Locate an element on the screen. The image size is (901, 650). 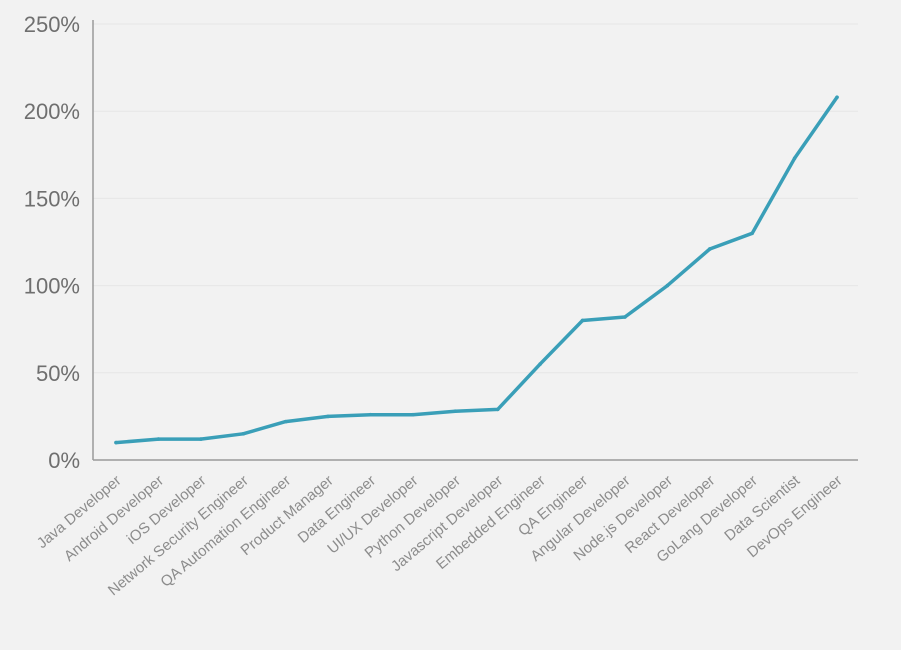
y-tick-label: 100% is located at coordinates (52, 286).